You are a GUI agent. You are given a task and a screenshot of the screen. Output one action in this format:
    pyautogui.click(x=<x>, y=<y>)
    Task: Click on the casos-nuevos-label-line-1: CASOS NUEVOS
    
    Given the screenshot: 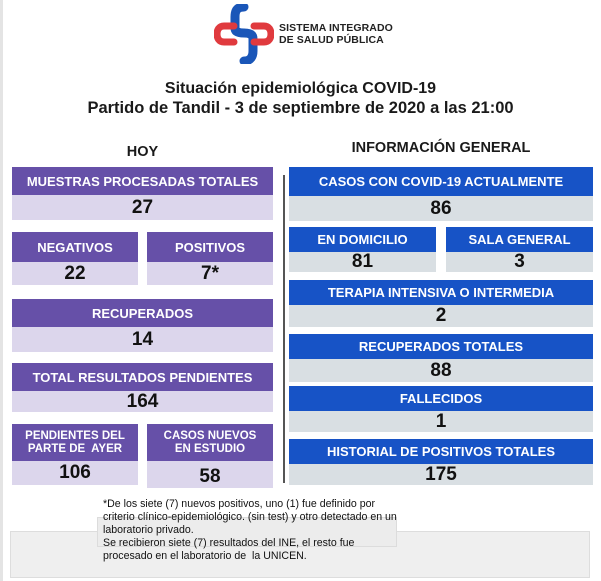 What is the action you would take?
    pyautogui.click(x=210, y=435)
    